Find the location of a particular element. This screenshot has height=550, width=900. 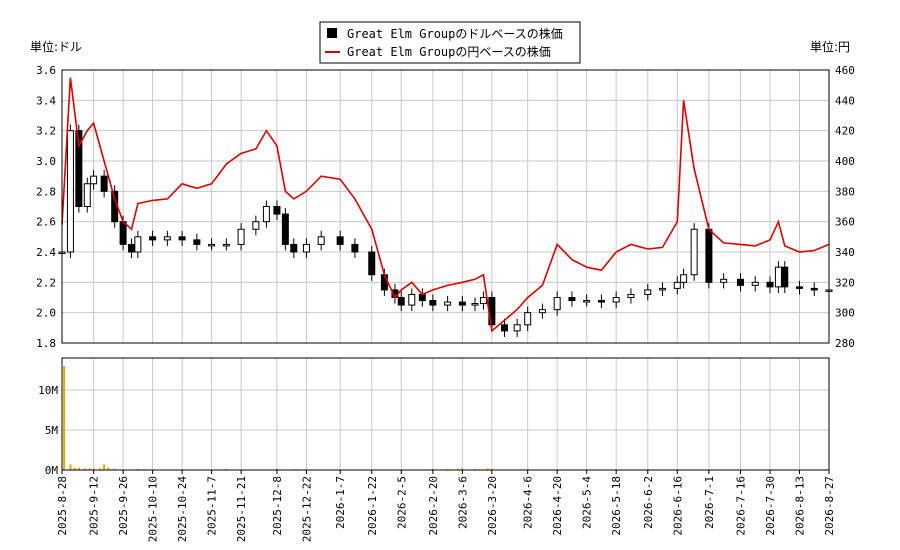

x-tick-label: 2026-4-6 is located at coordinates (528, 502).